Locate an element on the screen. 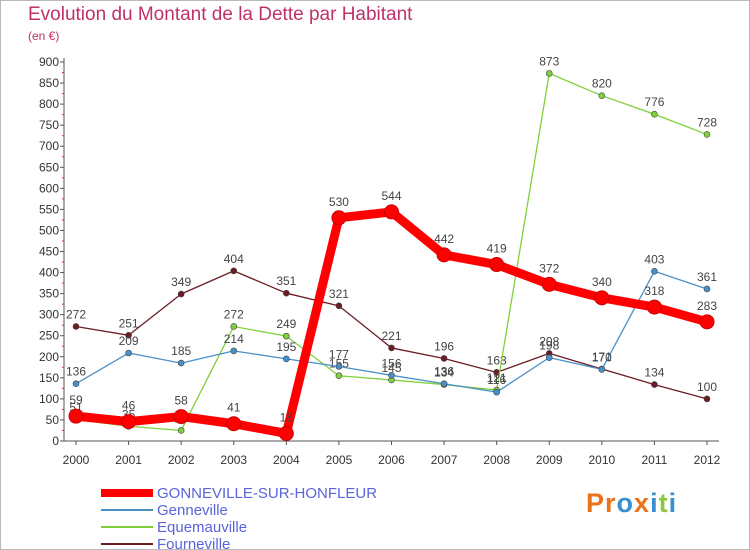 This screenshot has width=750, height=550. data-label-equemauville: 776 is located at coordinates (654, 102).